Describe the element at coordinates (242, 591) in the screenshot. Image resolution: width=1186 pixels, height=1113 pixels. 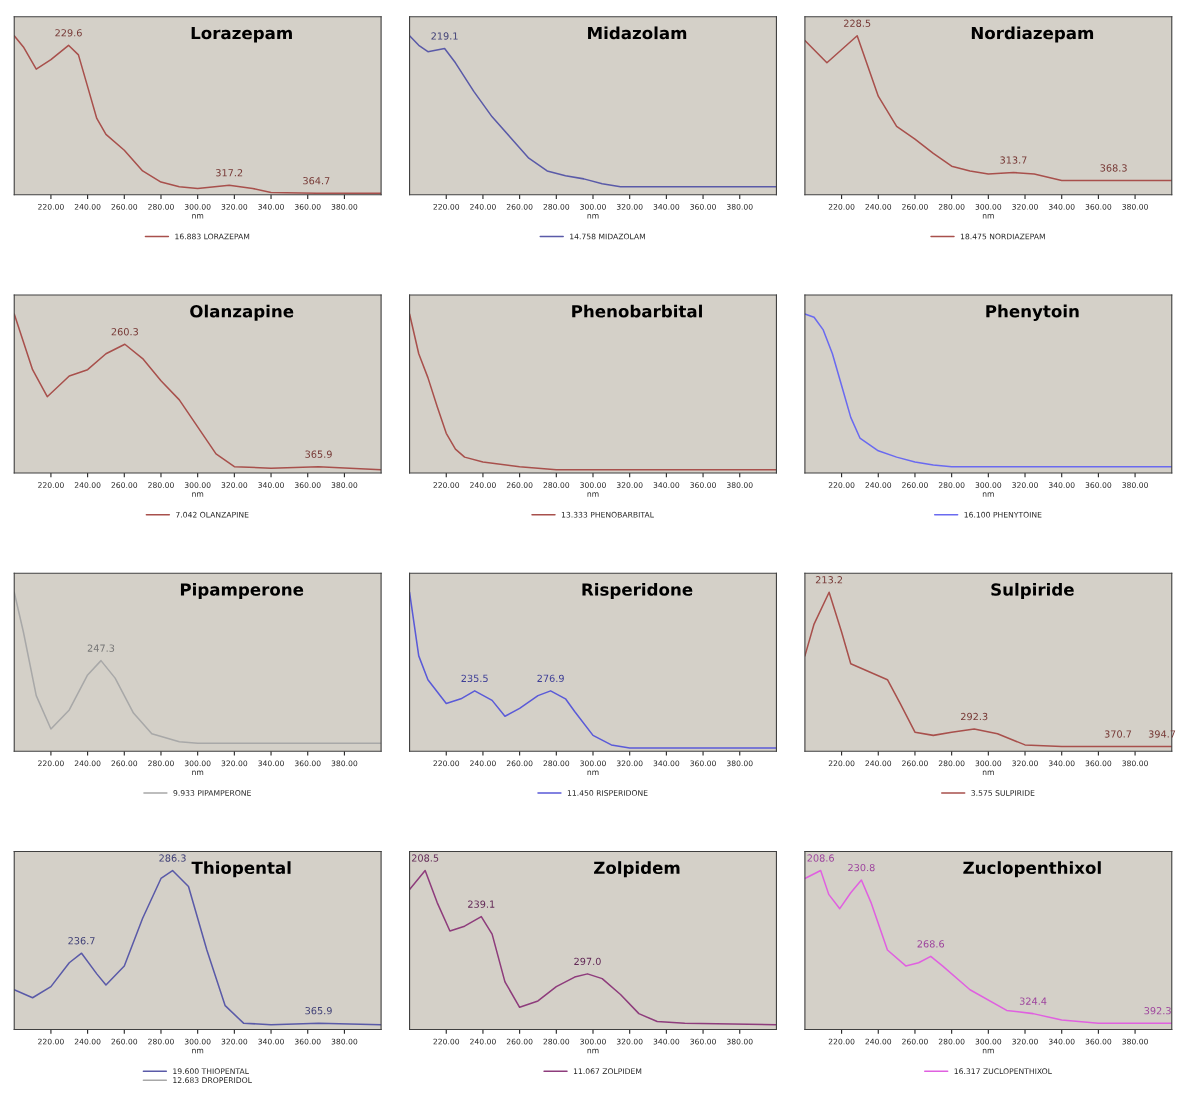
I see `chart-title: Pipamperone` at that location.